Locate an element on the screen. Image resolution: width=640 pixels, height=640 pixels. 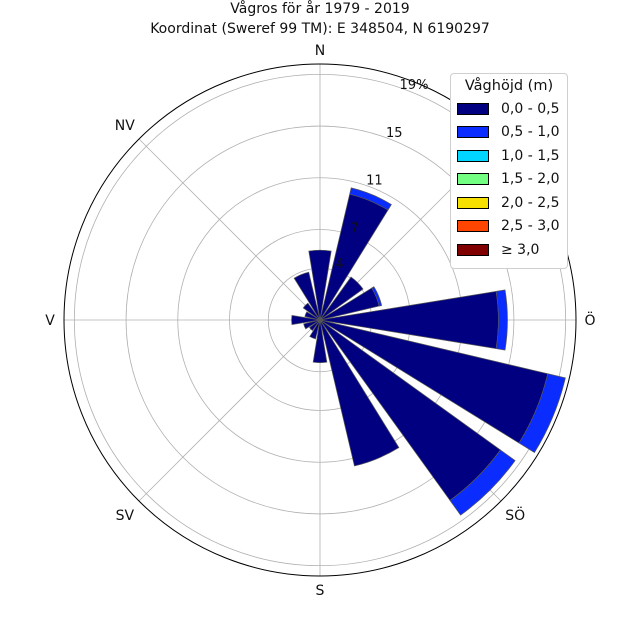
legend-title: Våghöjd (m) is located at coordinates (509, 86).